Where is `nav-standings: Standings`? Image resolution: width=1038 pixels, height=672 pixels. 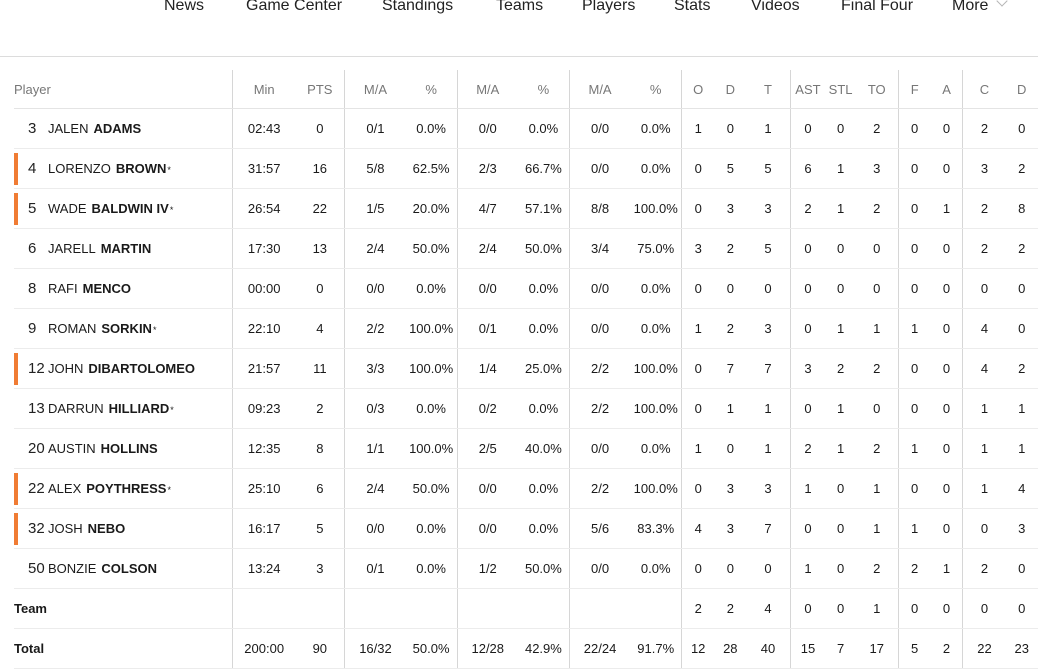
nav-standings: Standings is located at coordinates (417, 7).